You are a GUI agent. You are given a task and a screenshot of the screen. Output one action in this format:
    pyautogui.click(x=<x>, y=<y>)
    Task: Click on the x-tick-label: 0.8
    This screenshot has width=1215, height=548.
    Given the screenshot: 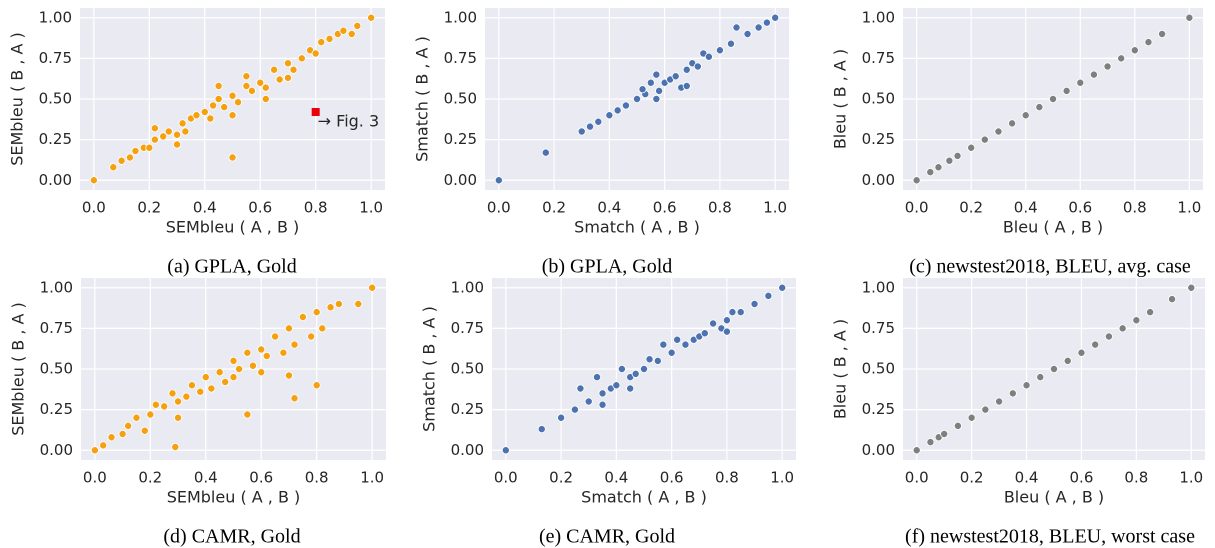 What is the action you would take?
    pyautogui.click(x=317, y=478)
    